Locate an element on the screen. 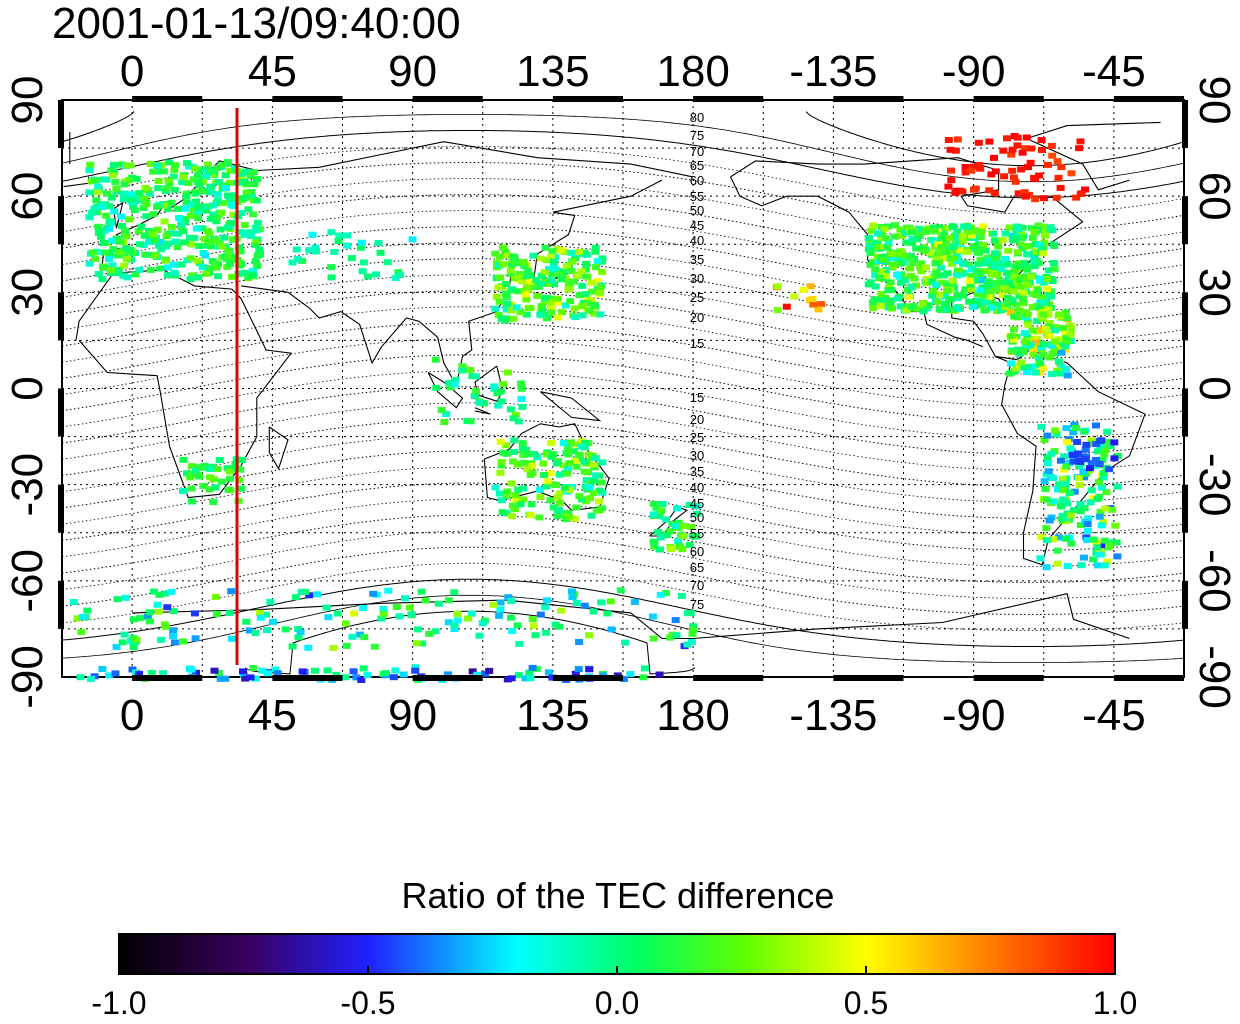 The image size is (1240, 1024). bottom-lon-tick-label: -90 is located at coordinates (974, 715).